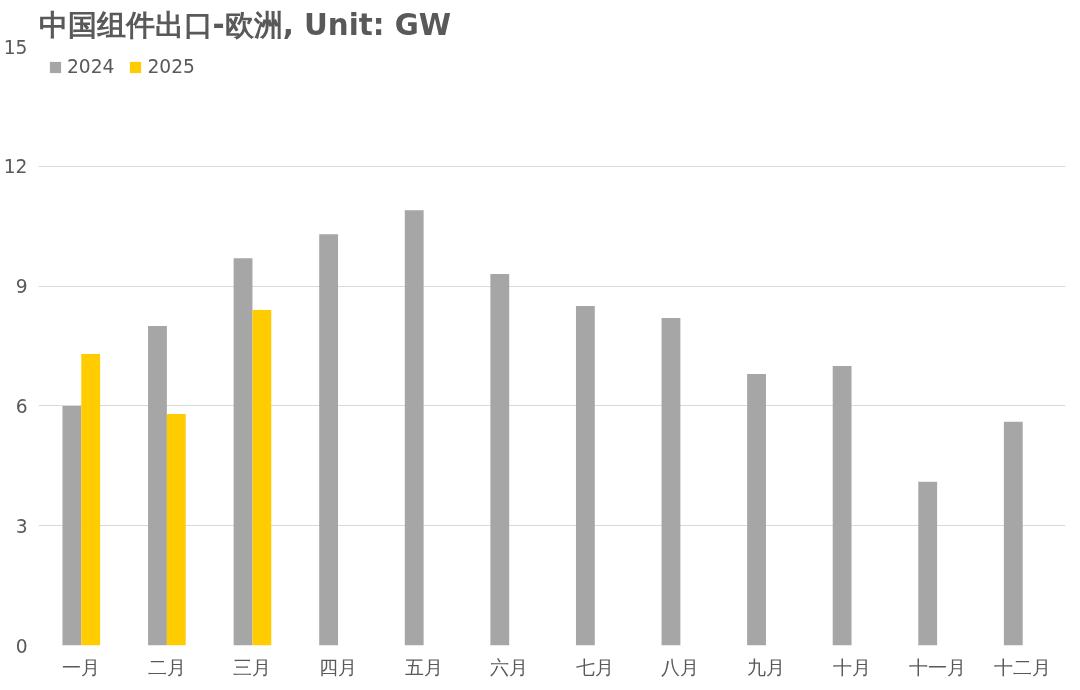  What do you see at coordinates (21, 406) in the screenshot?
I see `y-tick-label: 6` at bounding box center [21, 406].